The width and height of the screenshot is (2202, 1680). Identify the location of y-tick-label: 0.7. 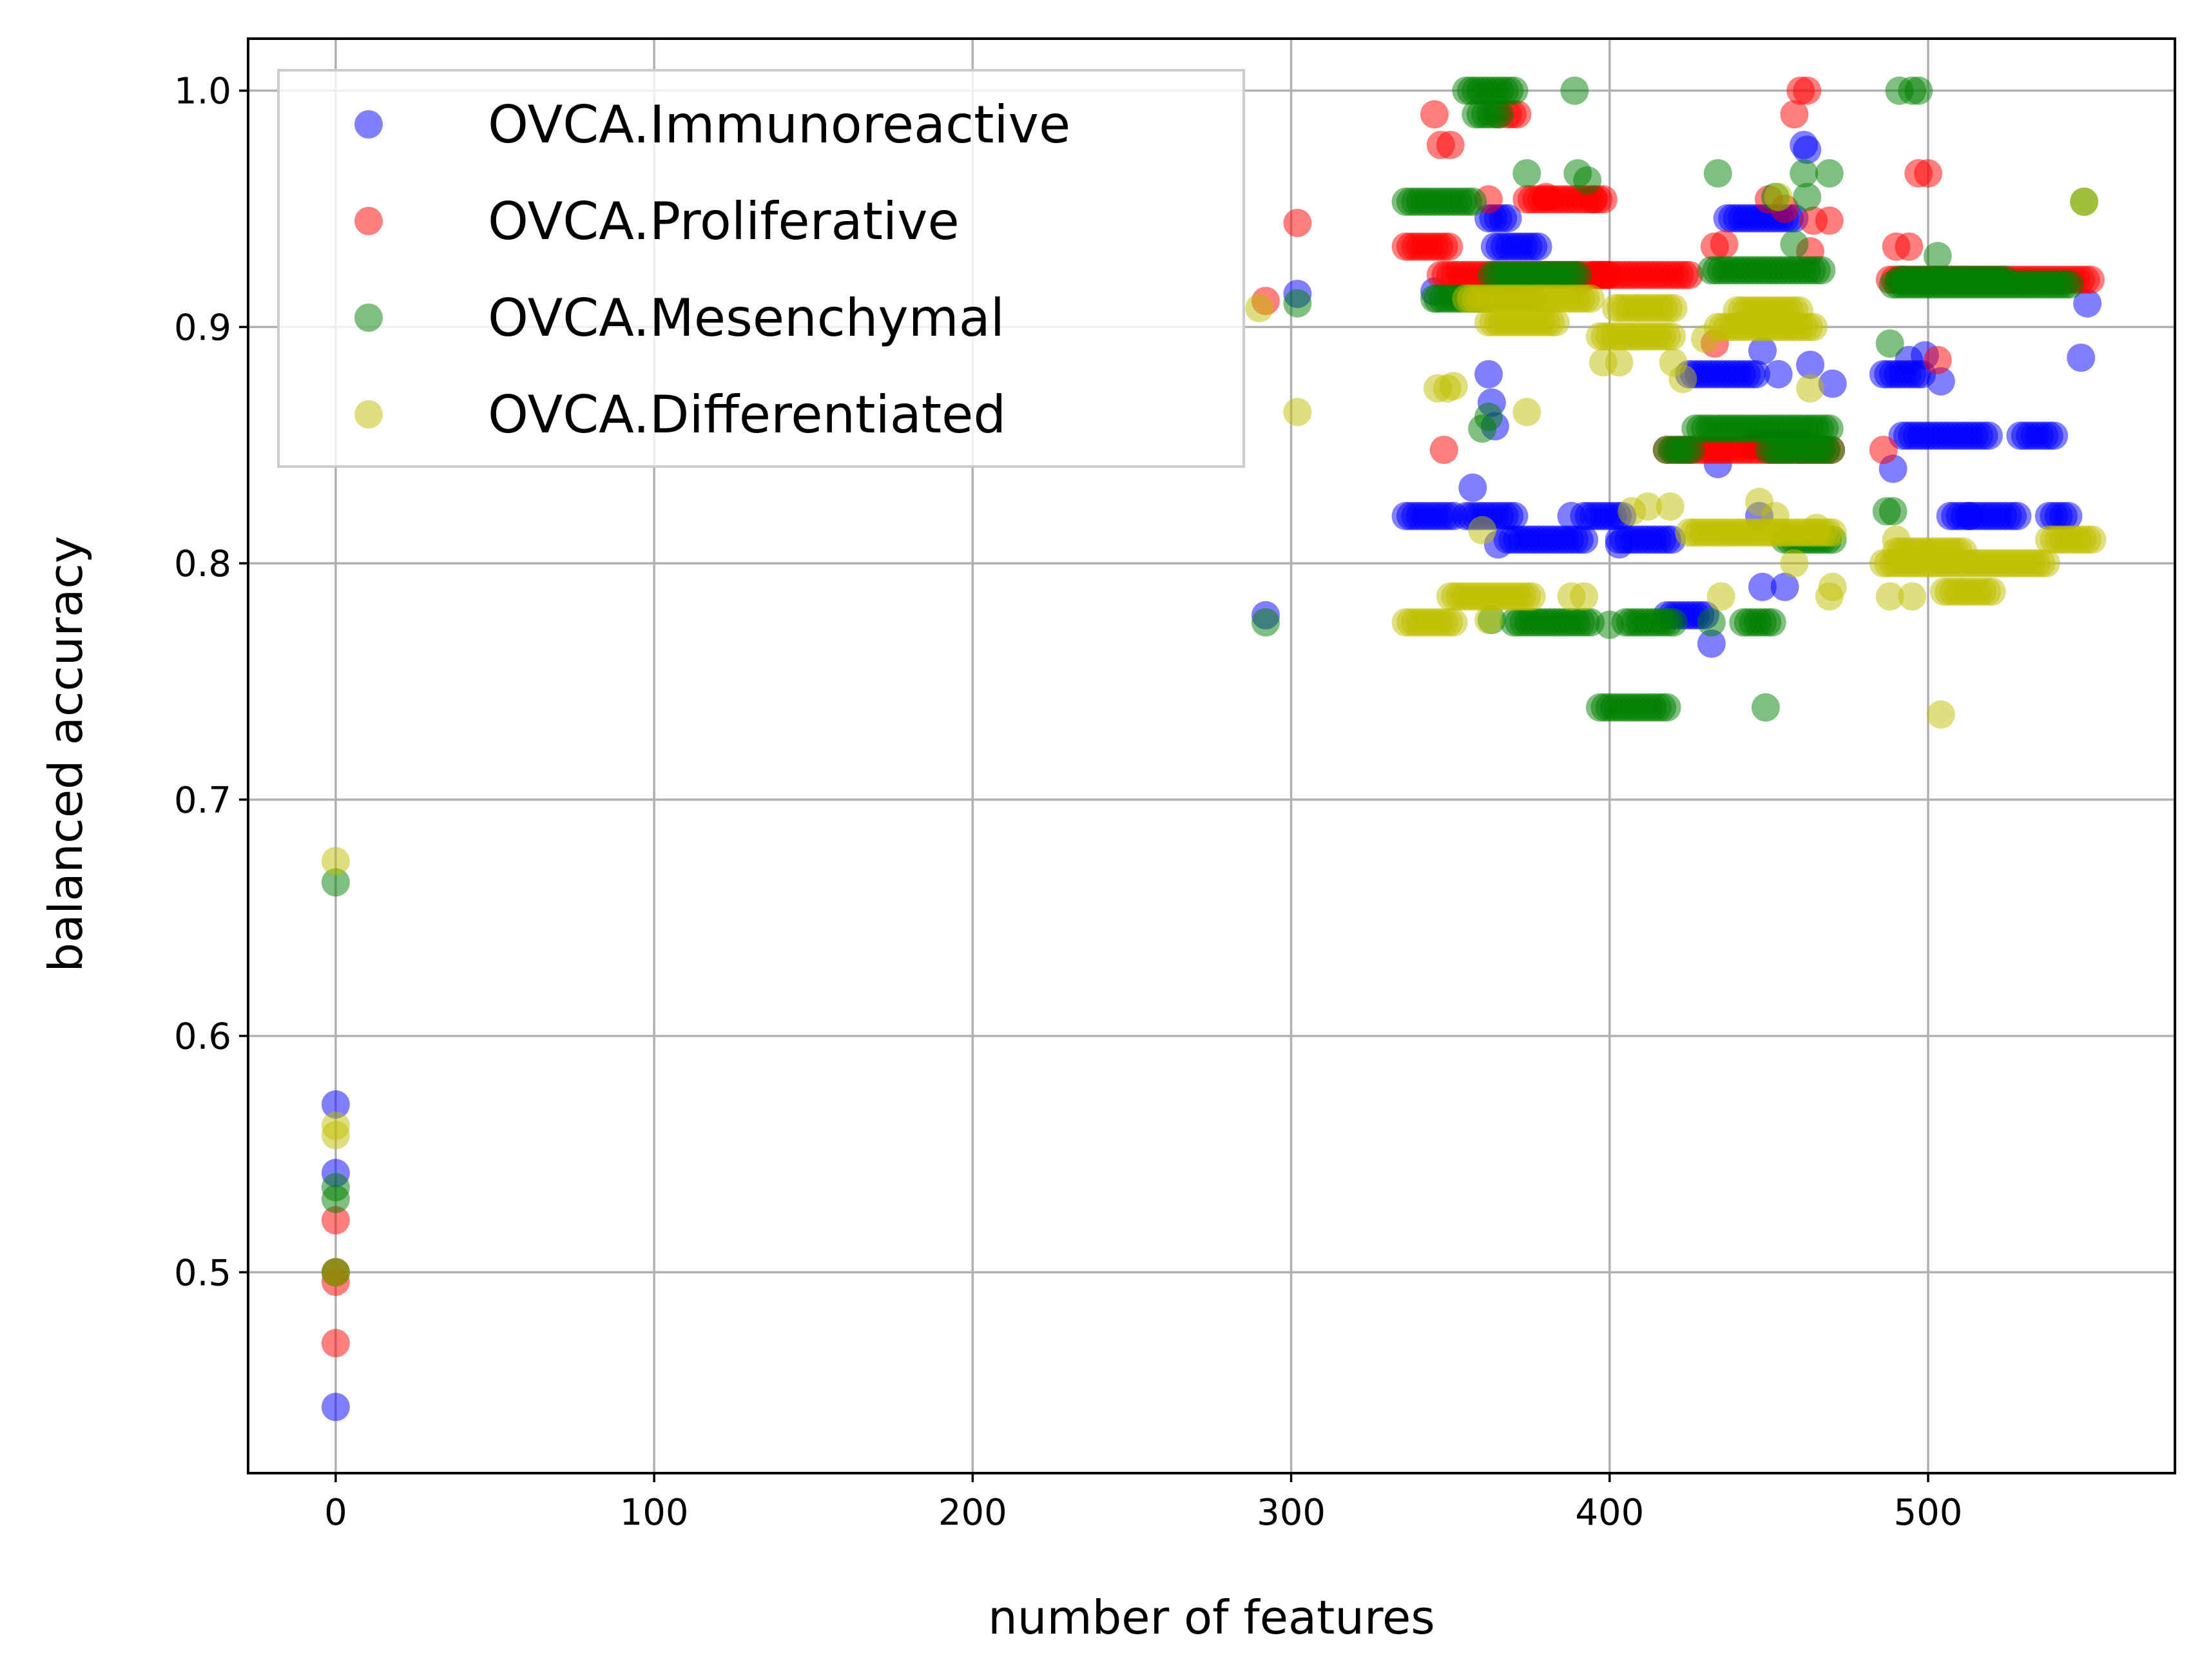
(202, 801).